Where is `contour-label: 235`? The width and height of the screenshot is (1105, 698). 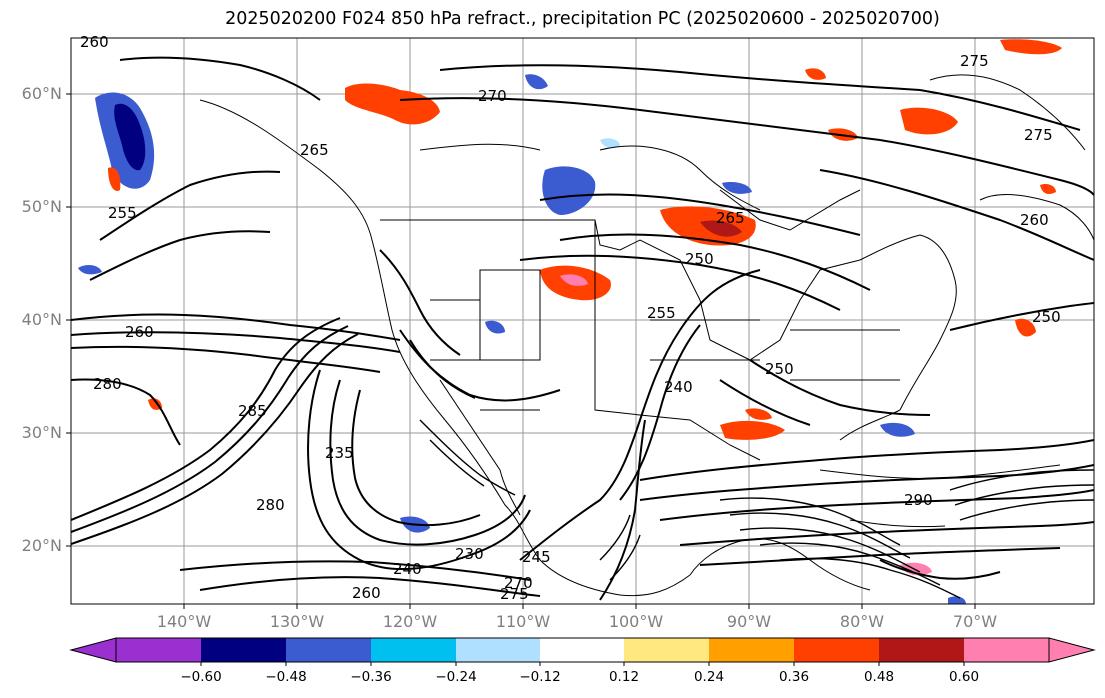
contour-label: 235 is located at coordinates (339, 453).